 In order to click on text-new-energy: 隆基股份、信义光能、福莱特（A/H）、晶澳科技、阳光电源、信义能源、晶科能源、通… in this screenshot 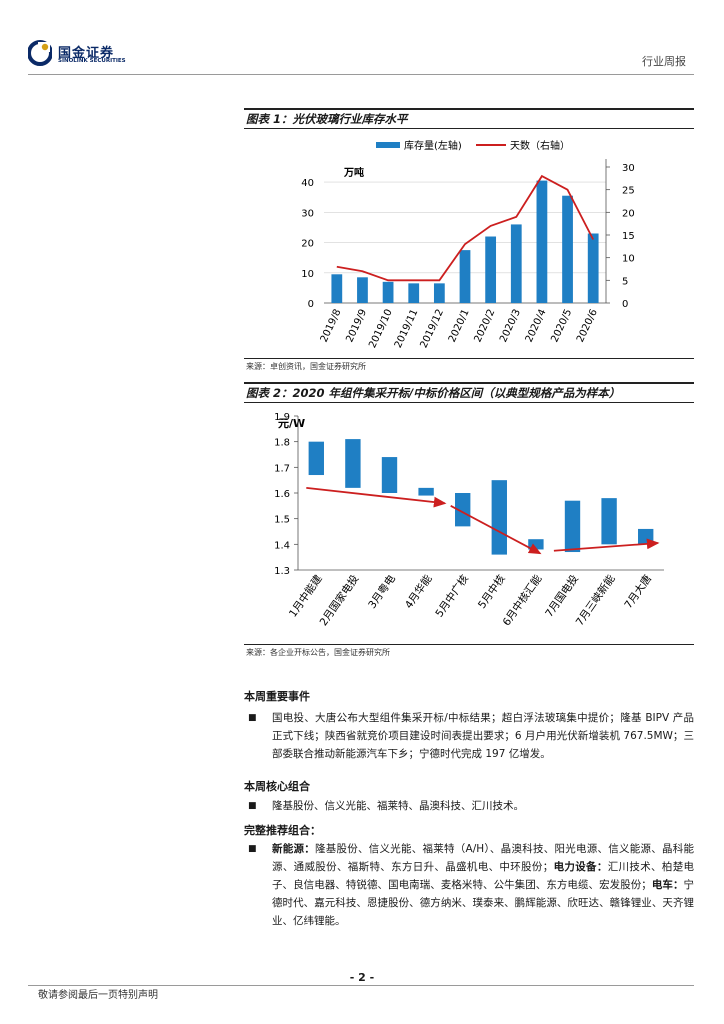, I will do `click(483, 858)`.